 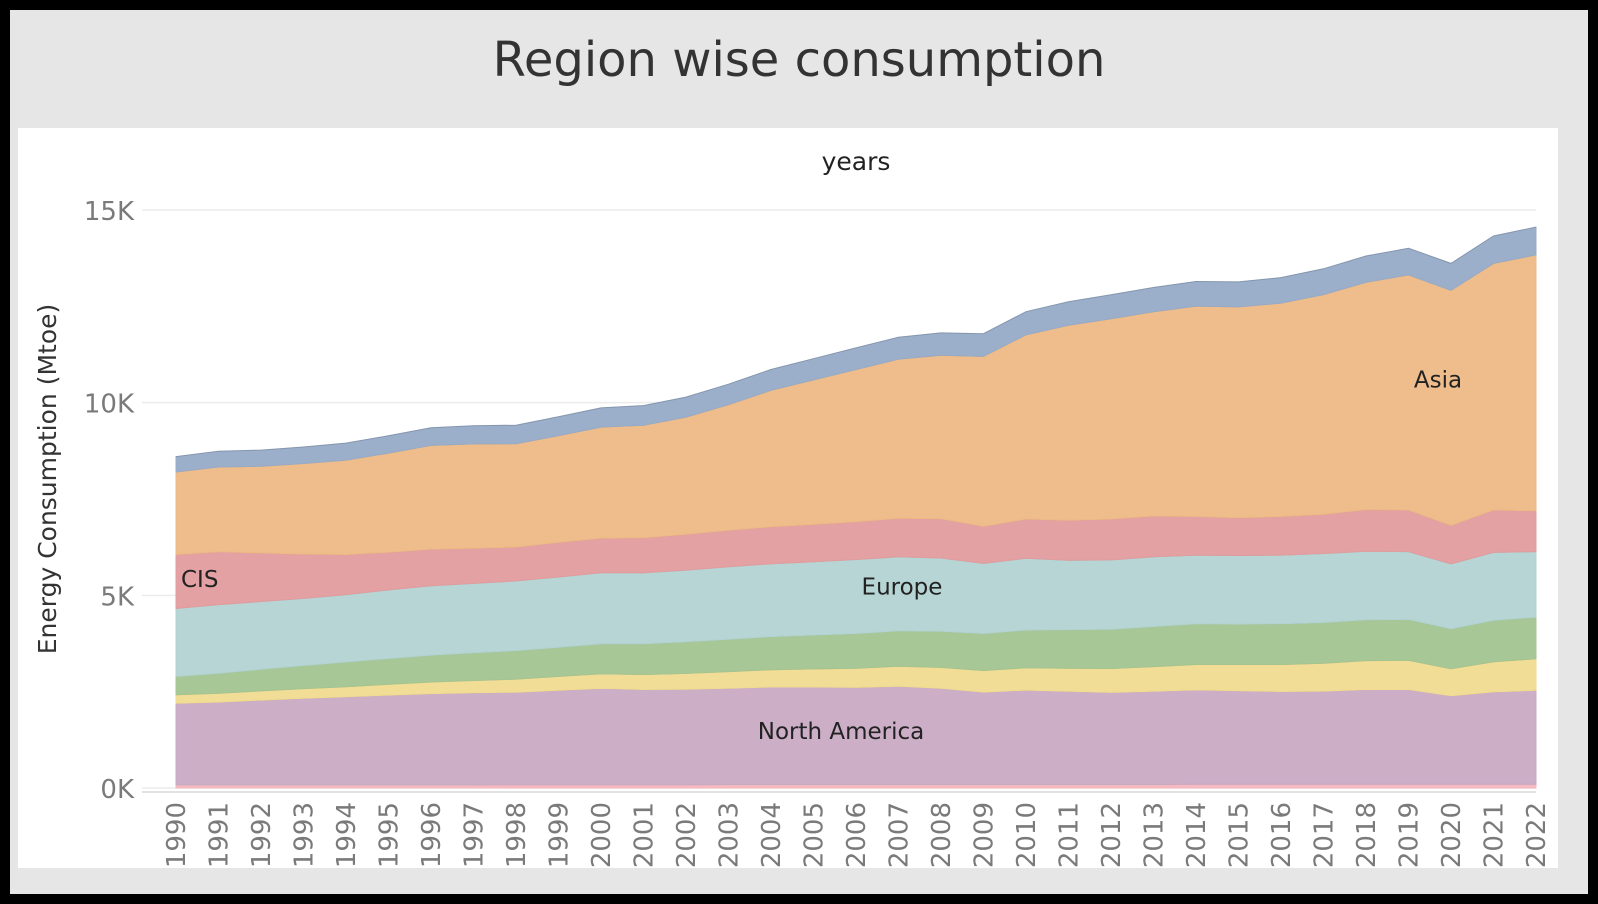 What do you see at coordinates (1282, 835) in the screenshot?
I see `x-tick-label: 2016` at bounding box center [1282, 835].